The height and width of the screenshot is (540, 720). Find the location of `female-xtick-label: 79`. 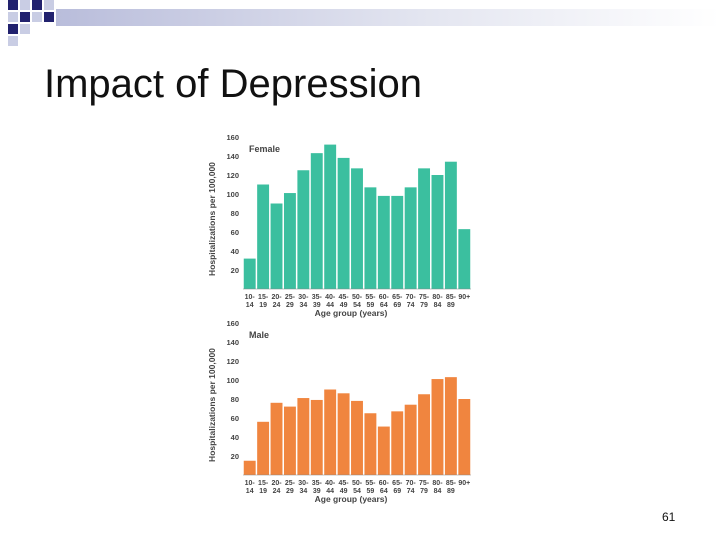

female-xtick-label: 79 is located at coordinates (424, 305).